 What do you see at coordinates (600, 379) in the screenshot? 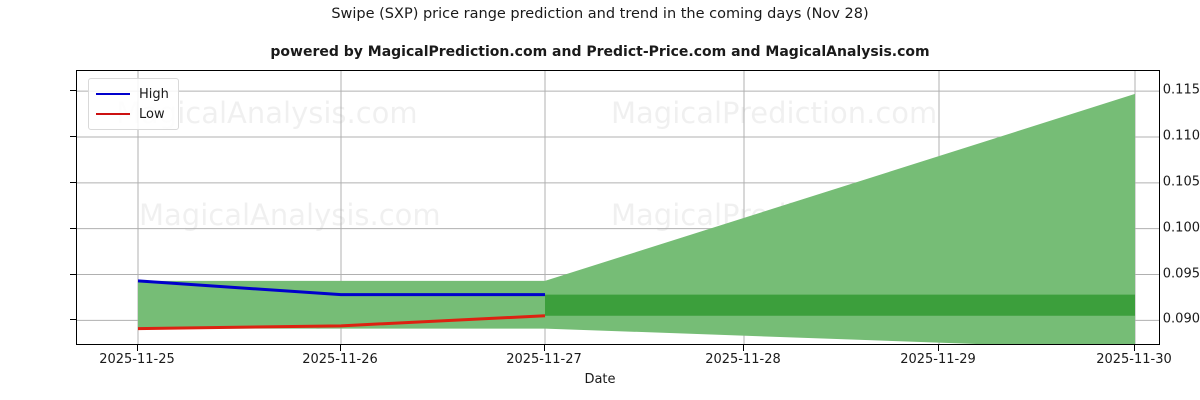
I see `x-axis-label: Date` at bounding box center [600, 379].